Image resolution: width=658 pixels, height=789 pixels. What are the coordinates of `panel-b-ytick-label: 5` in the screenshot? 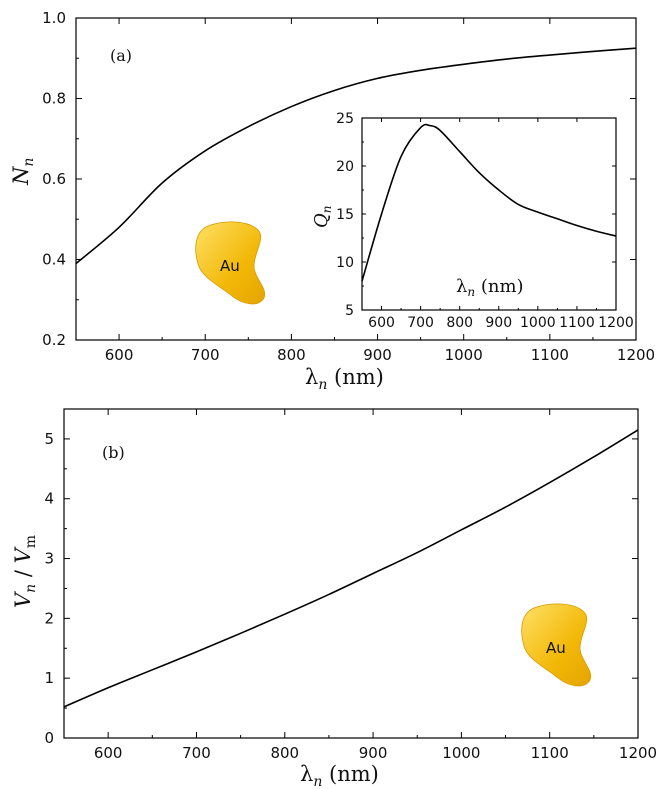 It's located at (49, 439).